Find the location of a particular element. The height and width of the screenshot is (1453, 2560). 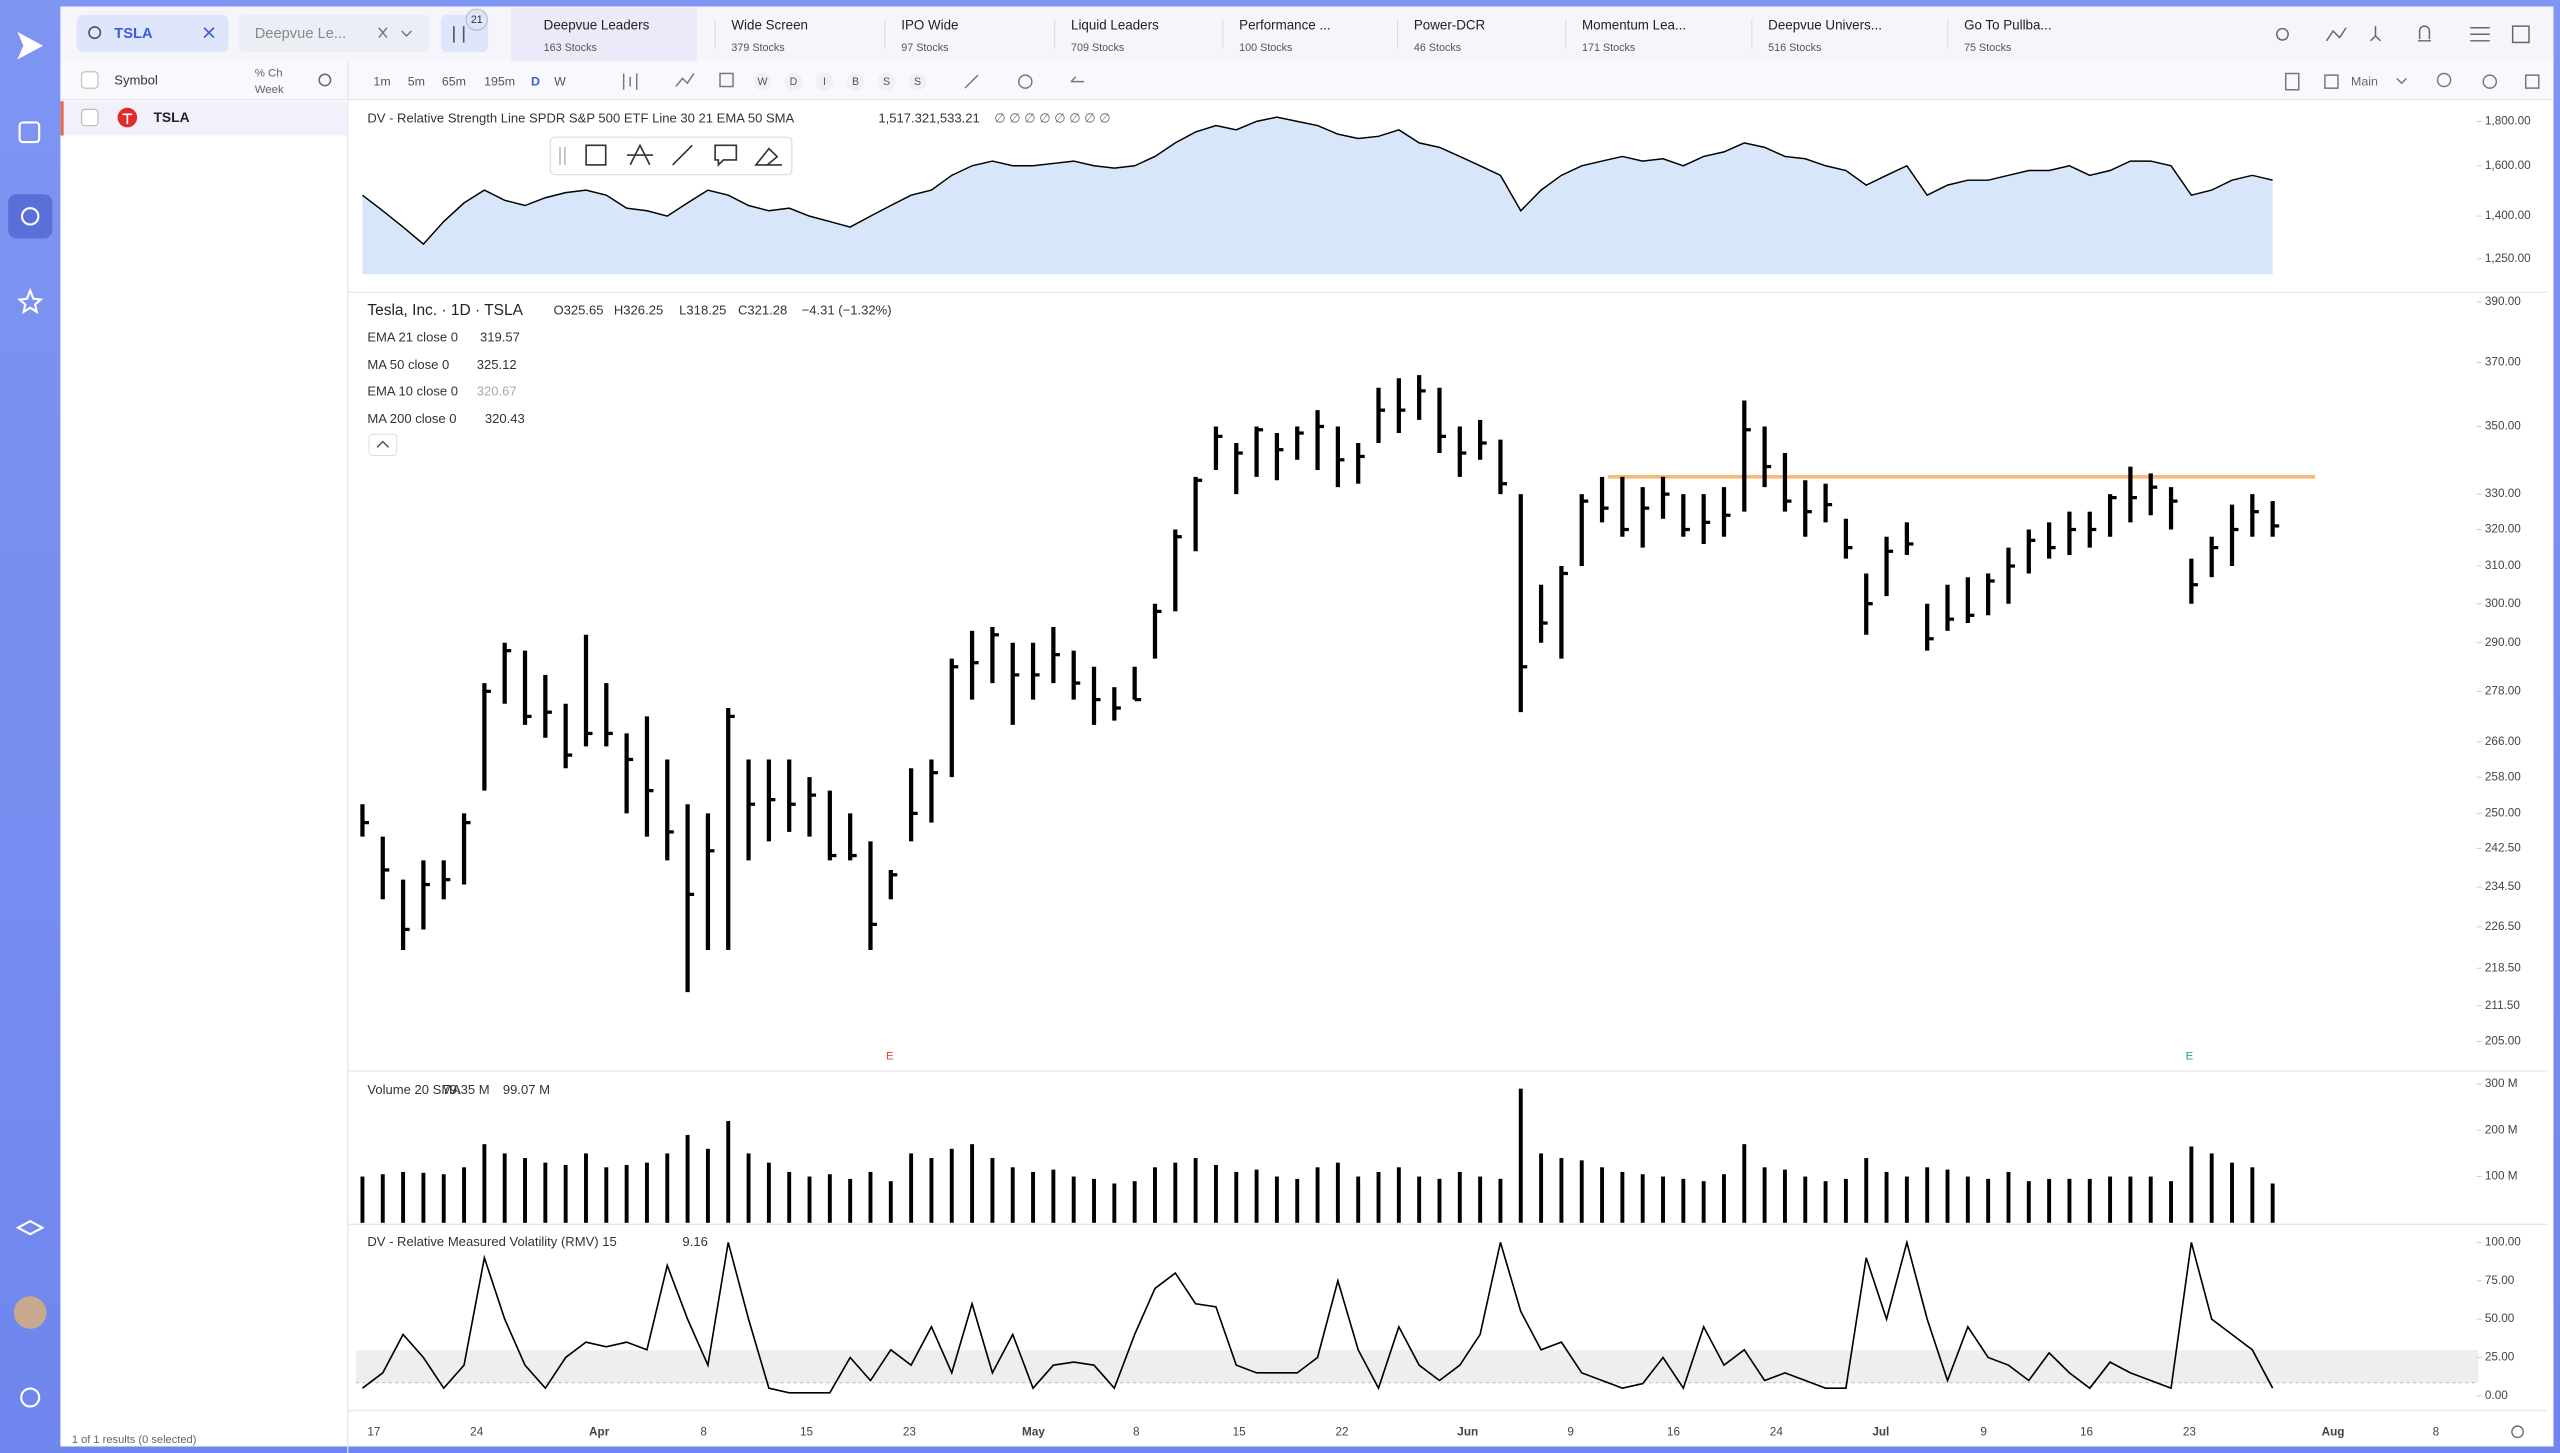

help-icon is located at coordinates (30, 1397).